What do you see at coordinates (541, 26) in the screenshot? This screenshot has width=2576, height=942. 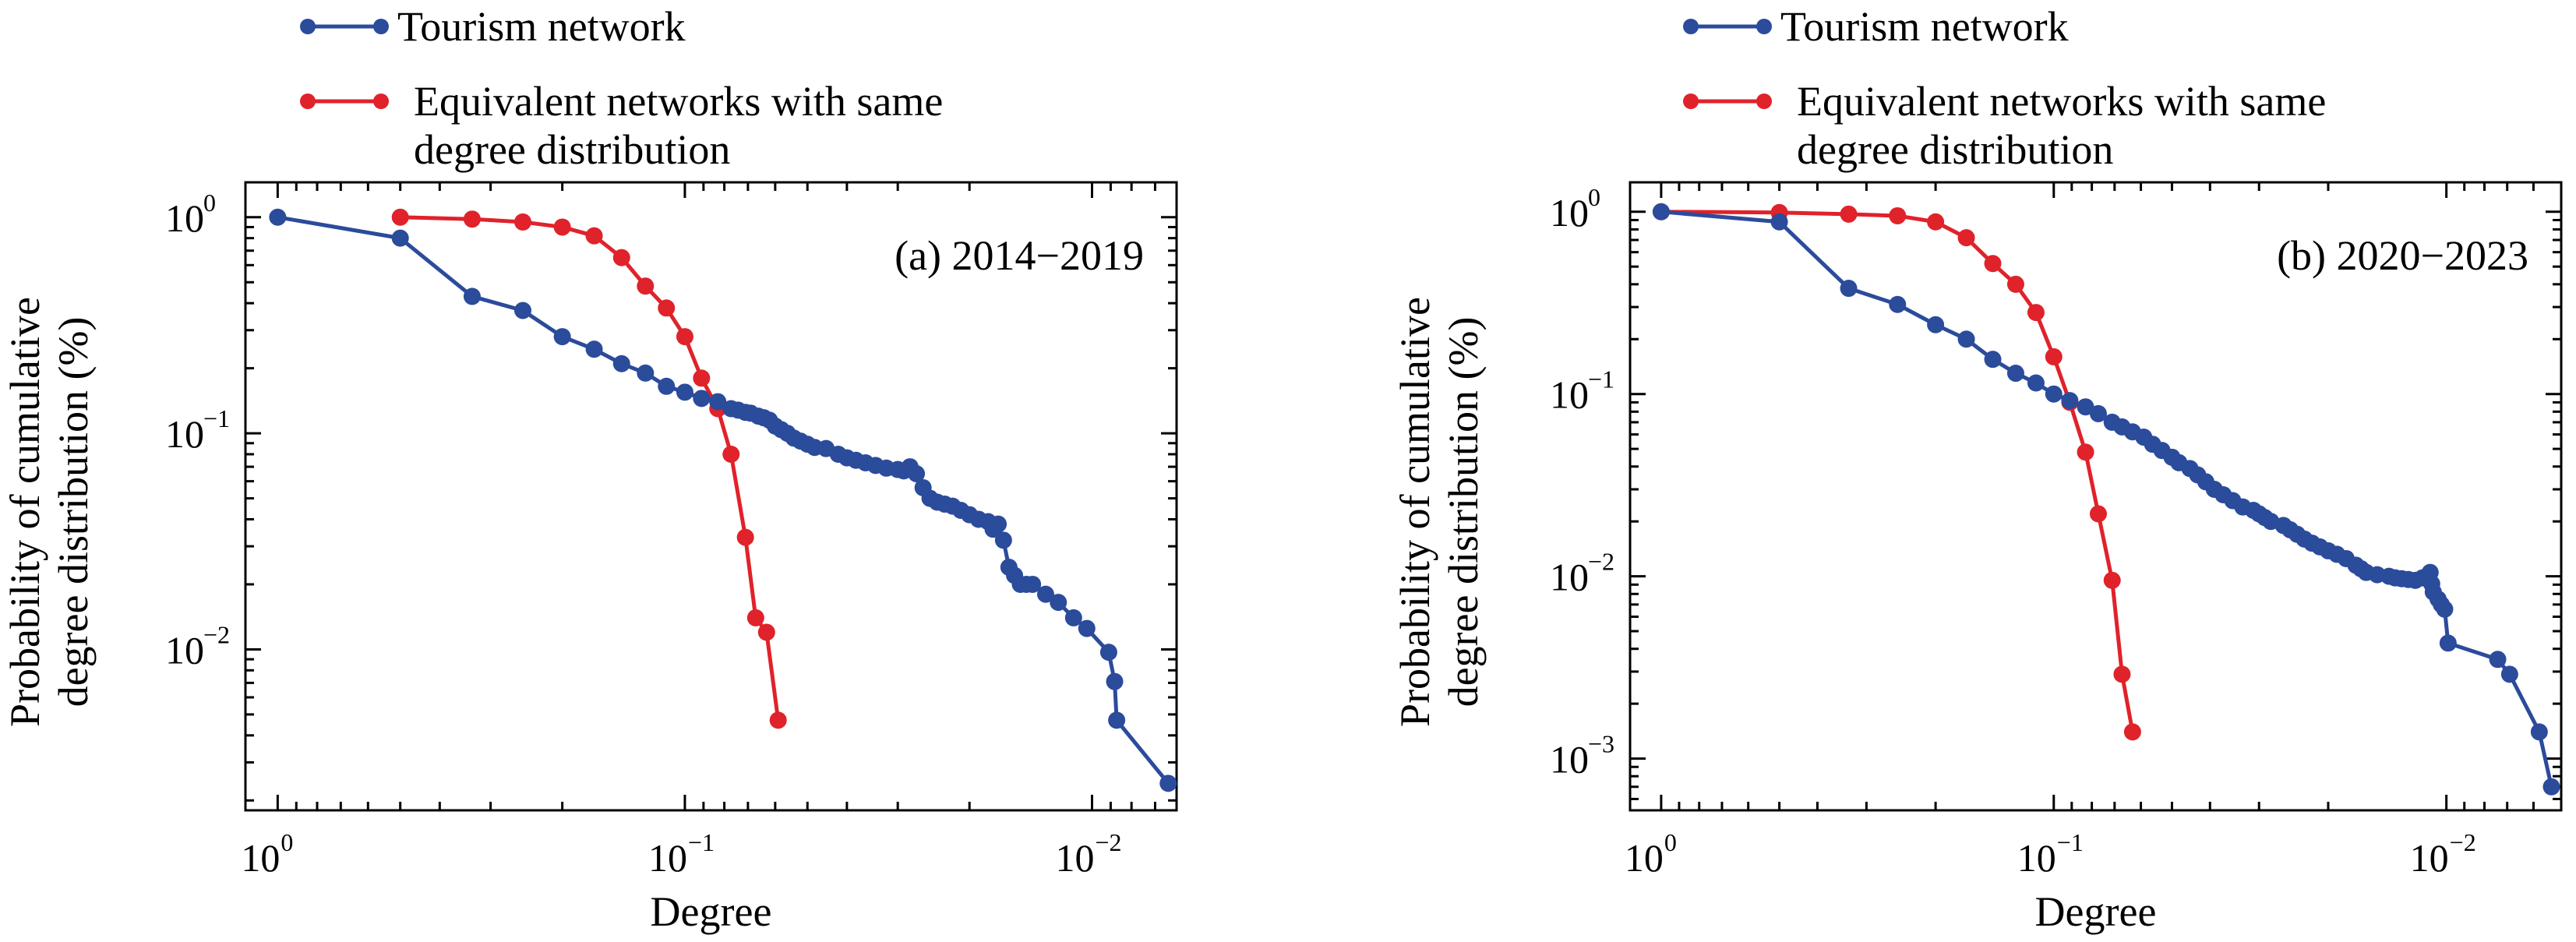 I see `legend-label: Tourism network` at bounding box center [541, 26].